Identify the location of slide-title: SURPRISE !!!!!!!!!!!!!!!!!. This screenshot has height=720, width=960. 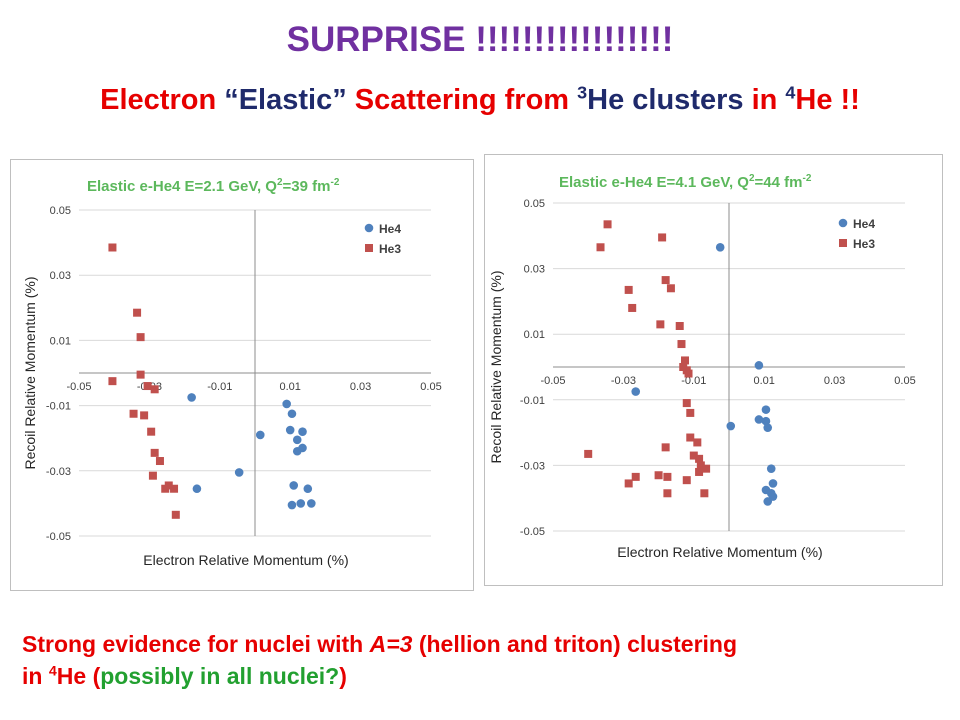
(480, 39).